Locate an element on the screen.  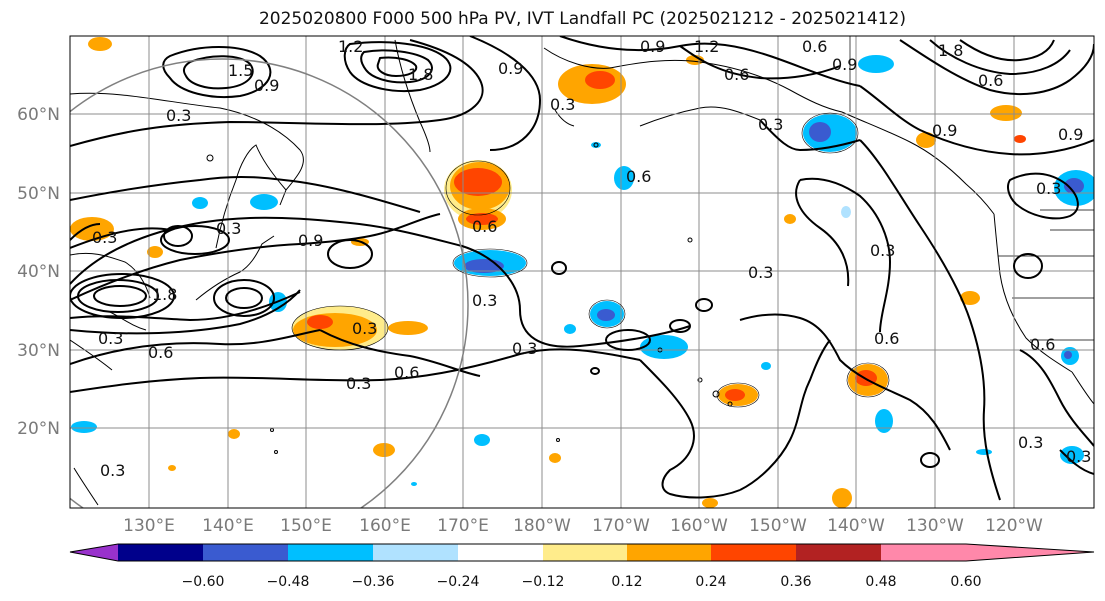
colorbar-tick: −0.24 is located at coordinates (458, 582).